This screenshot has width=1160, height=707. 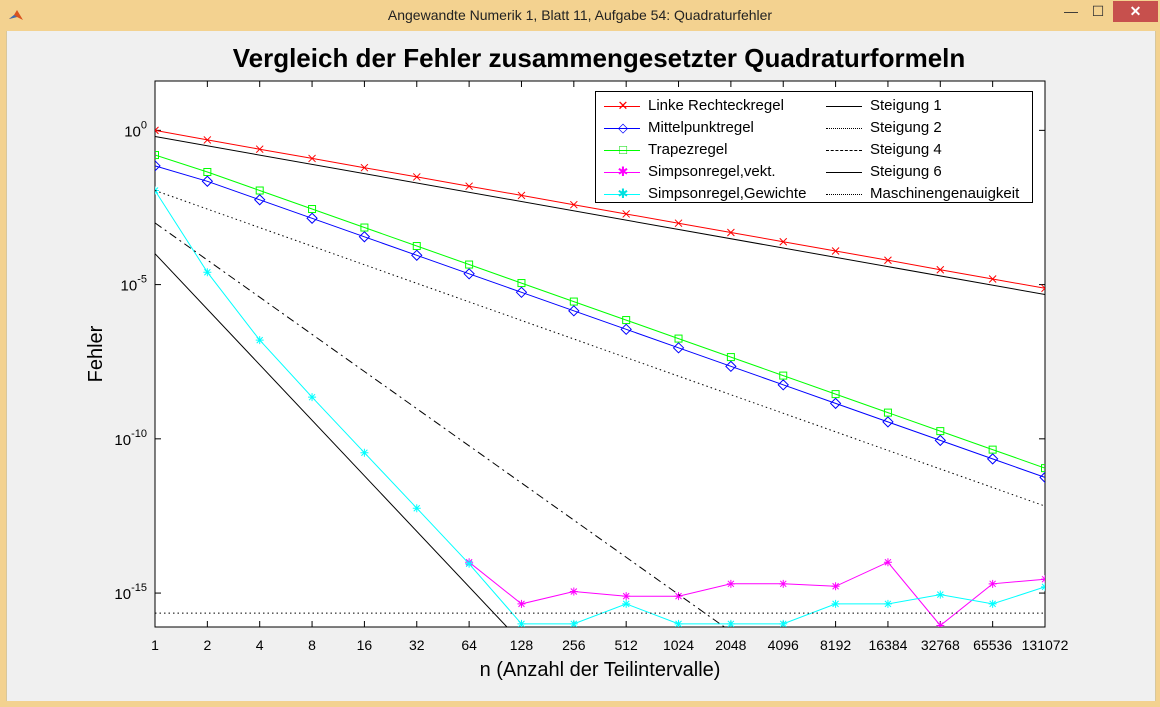 I want to click on y-tick-exponent: 0, so click(x=144, y=125).